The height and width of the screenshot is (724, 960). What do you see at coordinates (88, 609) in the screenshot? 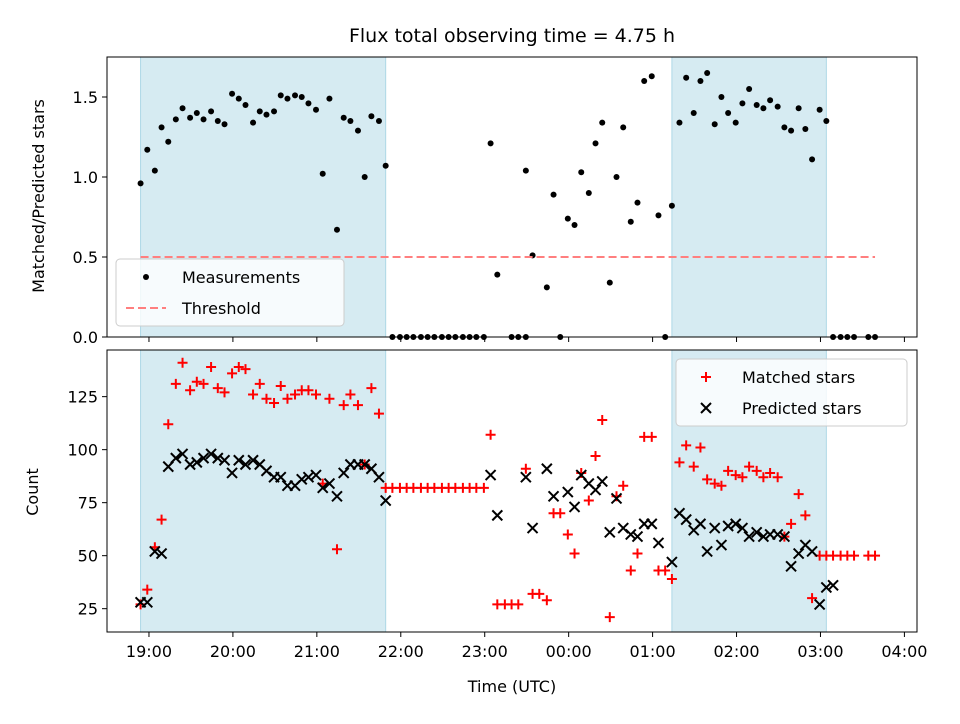
I see `y-tick-label: 25` at bounding box center [88, 609].